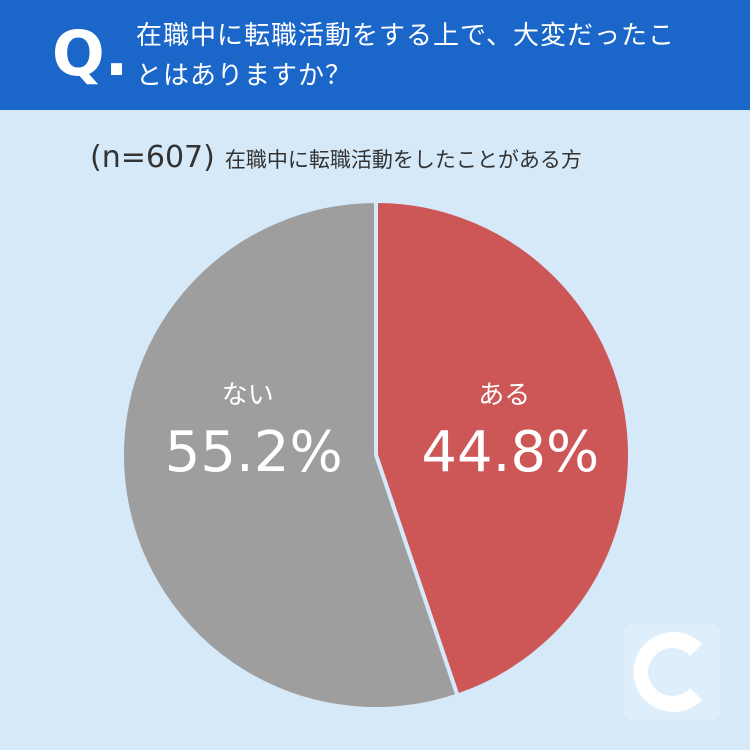 The image size is (750, 750). Describe the element at coordinates (405, 56) in the screenshot. I see `question: 在職中に転職活動をする上で、大変だったことはありますか？` at that location.